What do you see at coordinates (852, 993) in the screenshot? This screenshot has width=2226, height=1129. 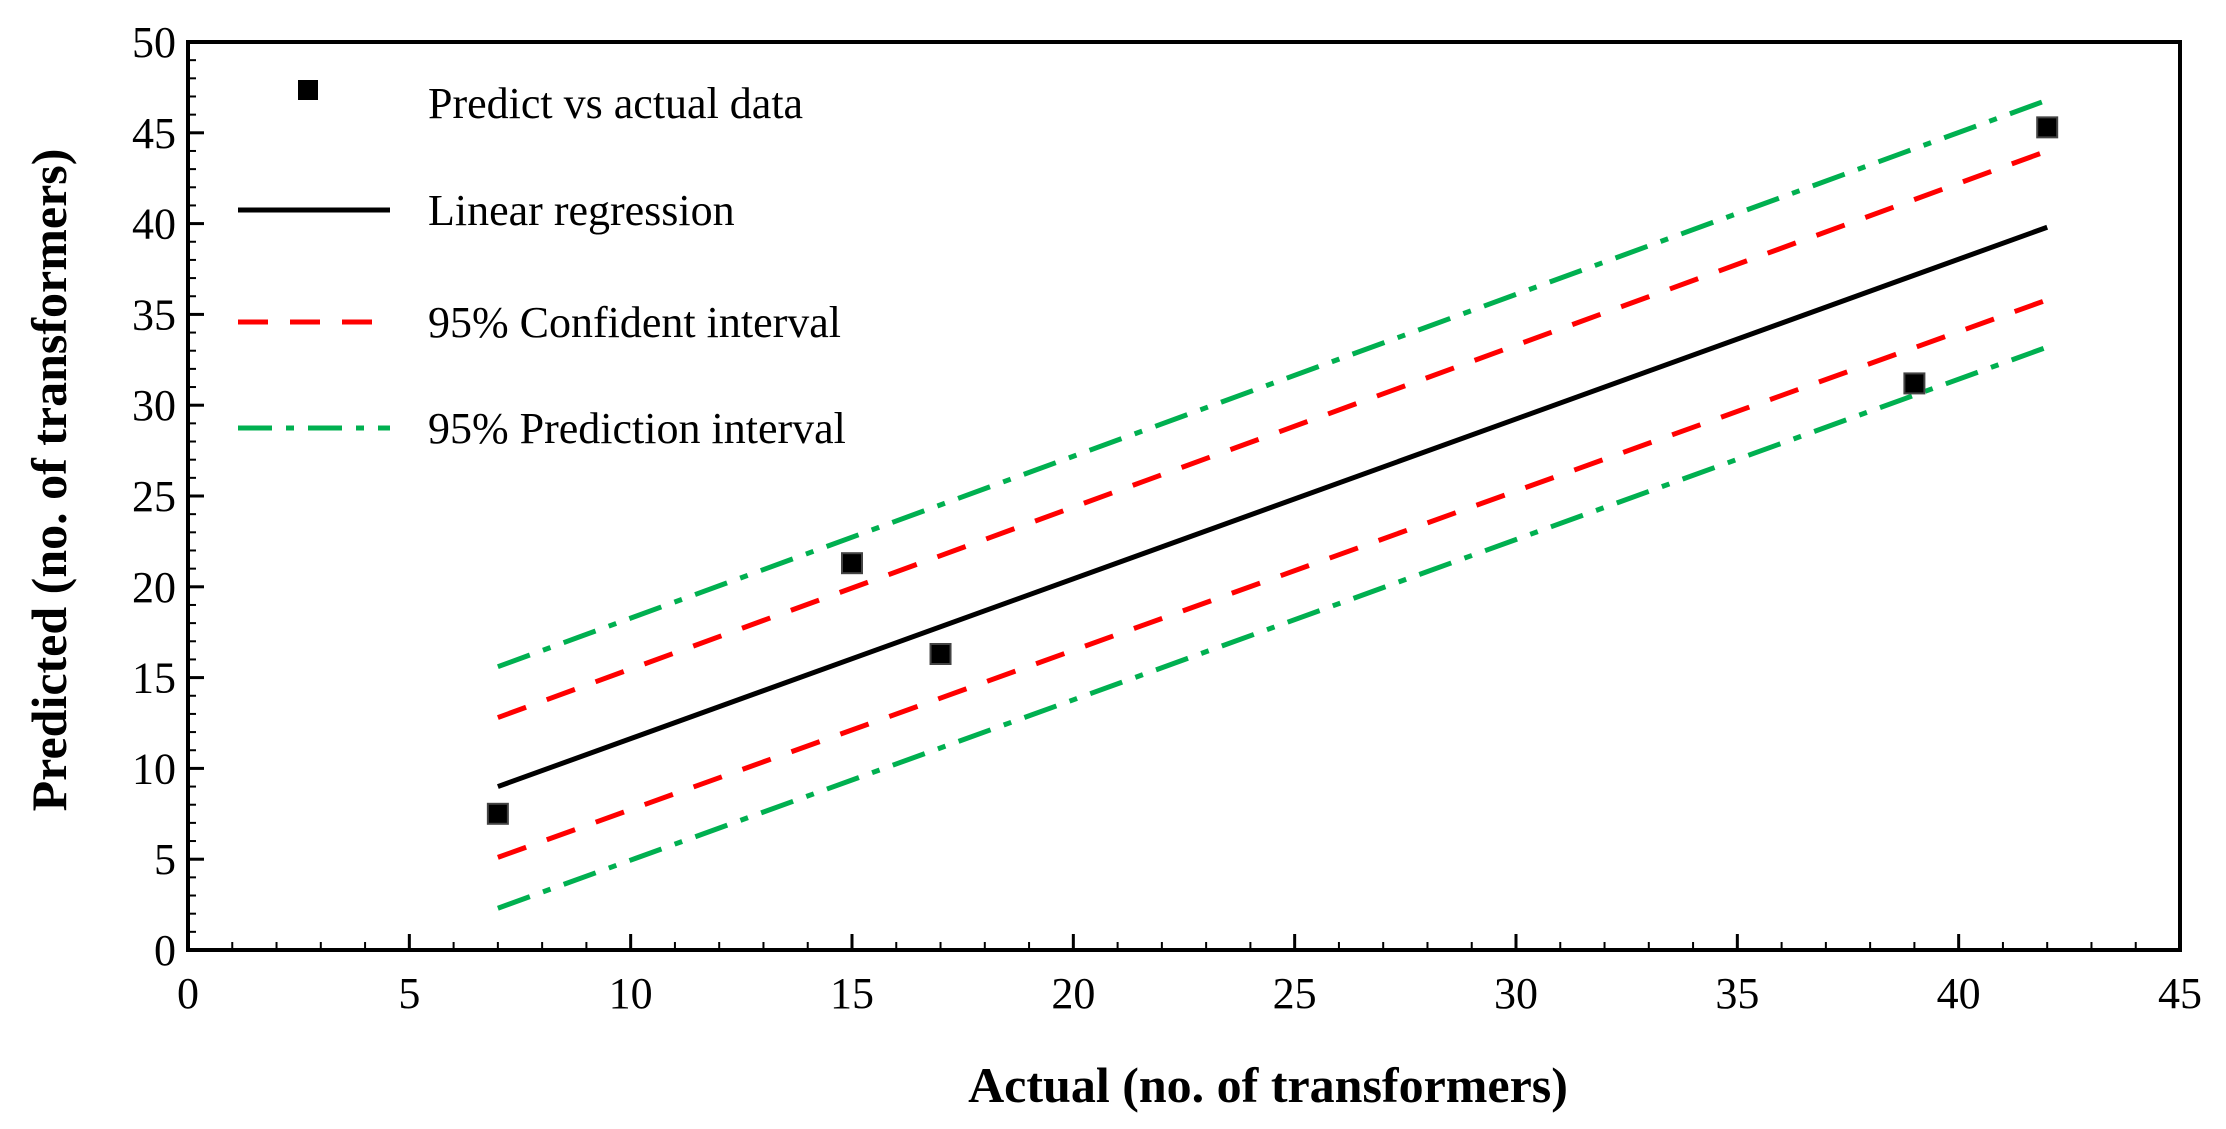 I see `x-tick-label: 15` at bounding box center [852, 993].